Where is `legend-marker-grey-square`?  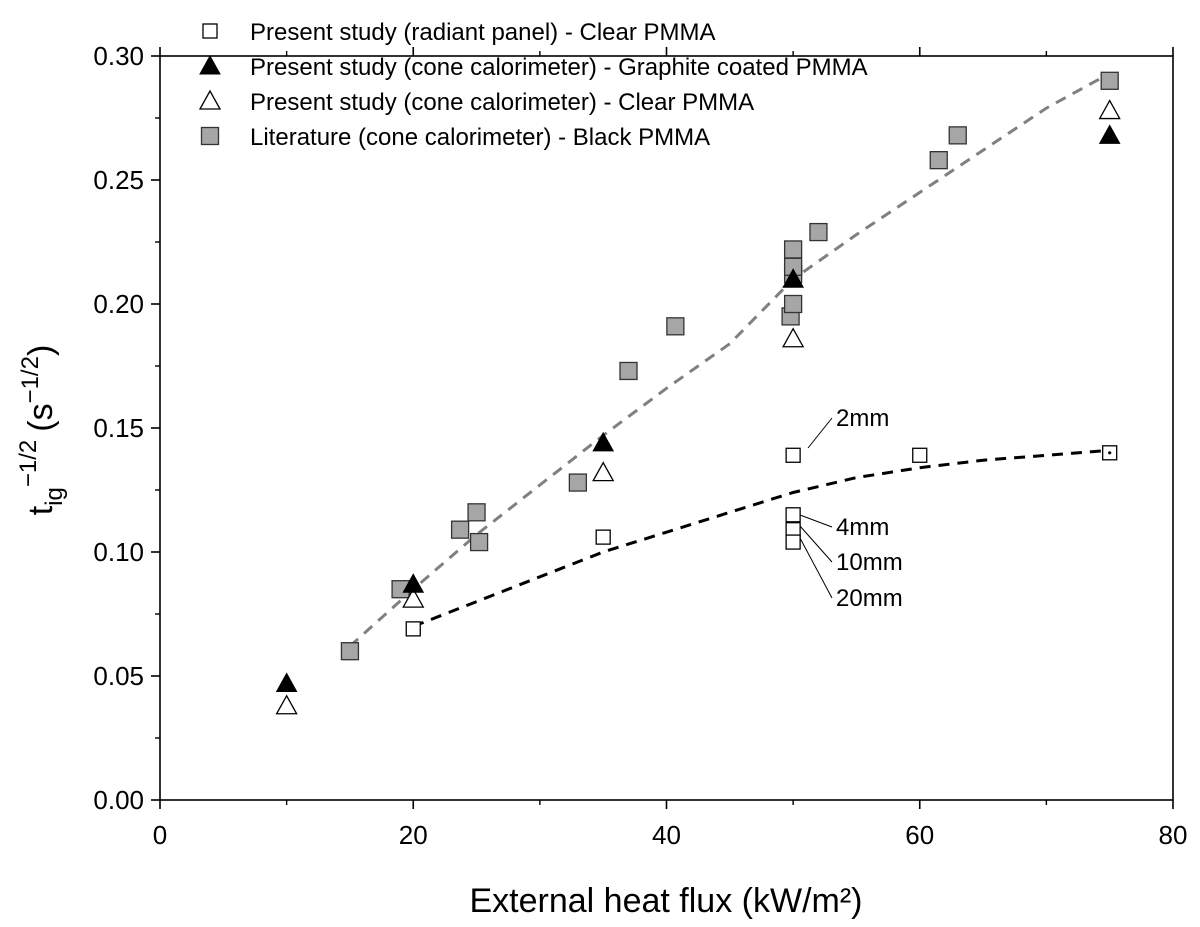 legend-marker-grey-square is located at coordinates (210, 136).